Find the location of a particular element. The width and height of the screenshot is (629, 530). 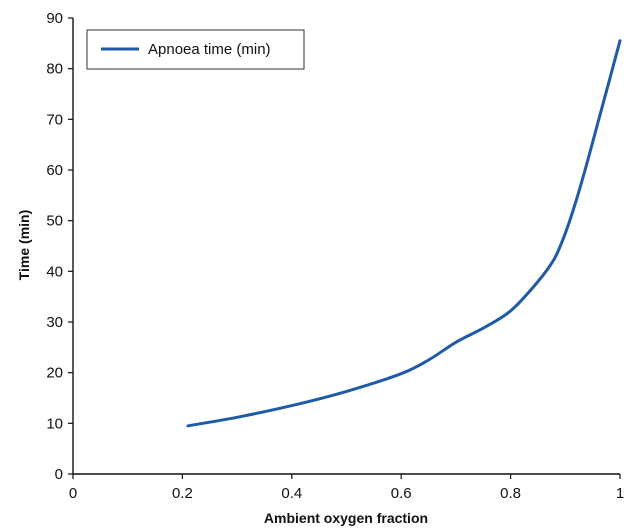

y-tick-label: 50 is located at coordinates (54, 221).